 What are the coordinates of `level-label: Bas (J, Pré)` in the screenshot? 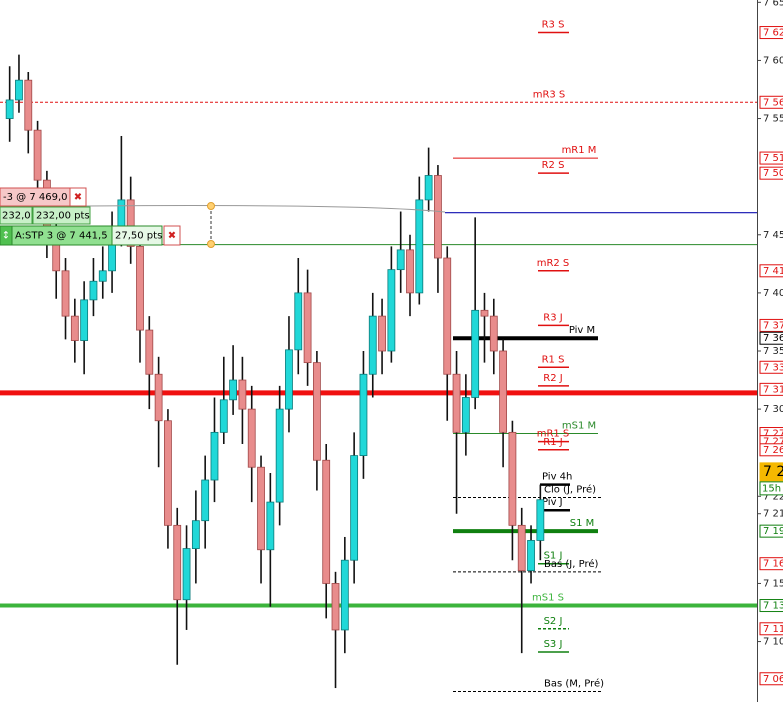 It's located at (571, 564).